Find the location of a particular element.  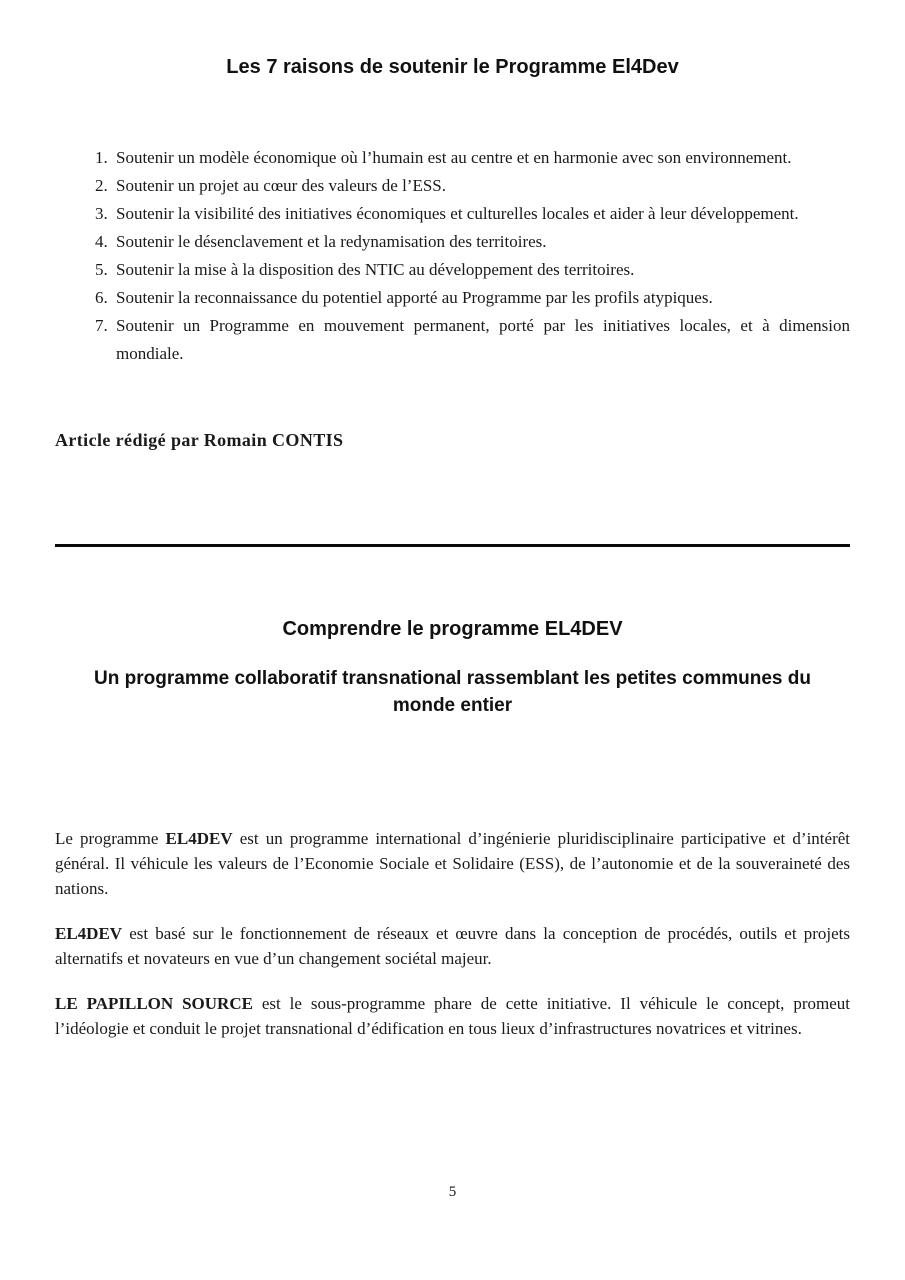

paragraph-text: Le programme is located at coordinates (110, 838).